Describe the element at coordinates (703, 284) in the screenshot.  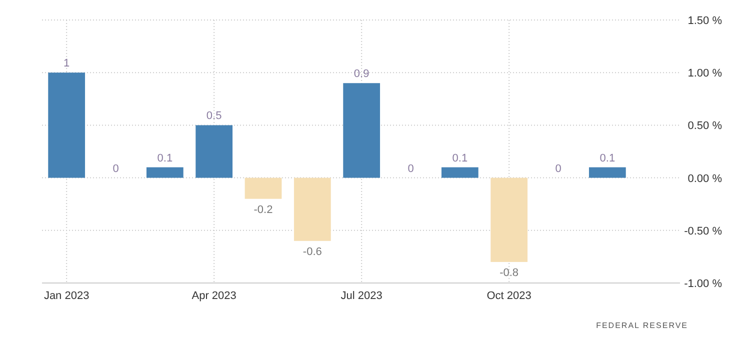
I see `y-tick-label: -1.00 %` at that location.